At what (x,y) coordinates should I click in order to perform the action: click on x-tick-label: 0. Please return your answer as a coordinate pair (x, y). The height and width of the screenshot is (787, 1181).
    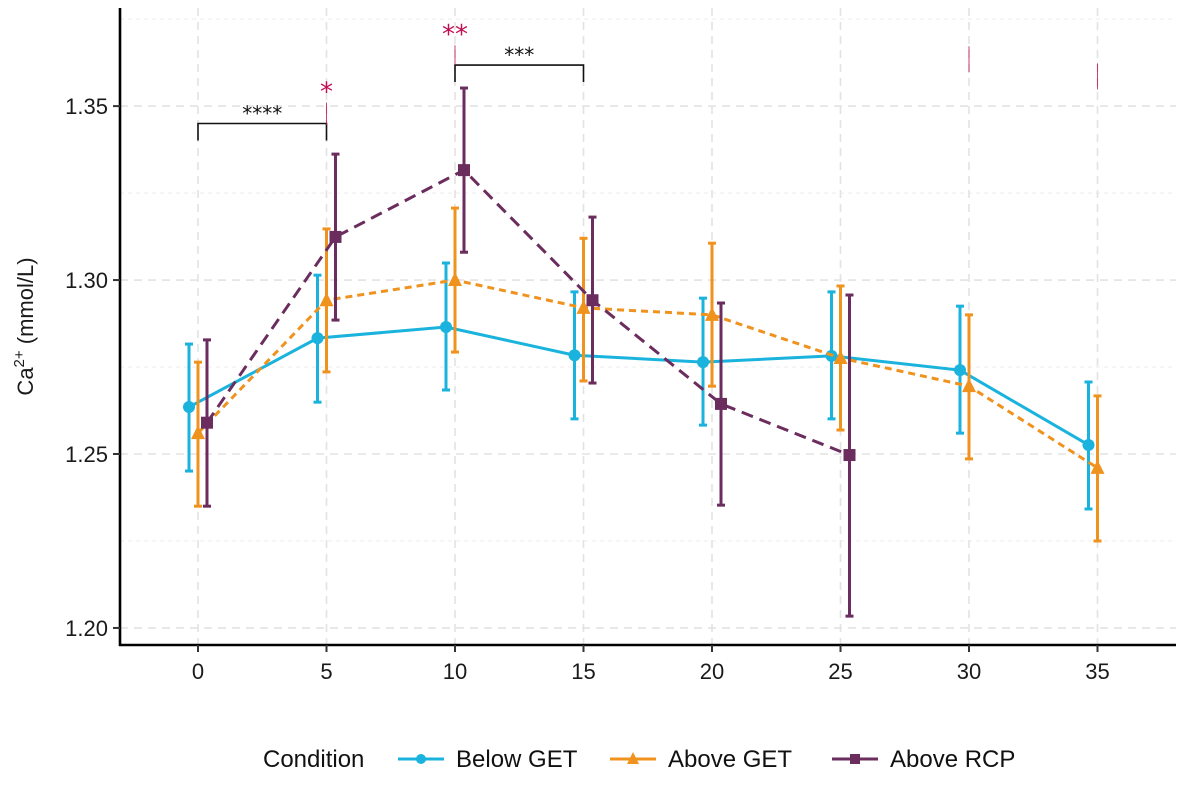
    Looking at the image, I should click on (198, 671).